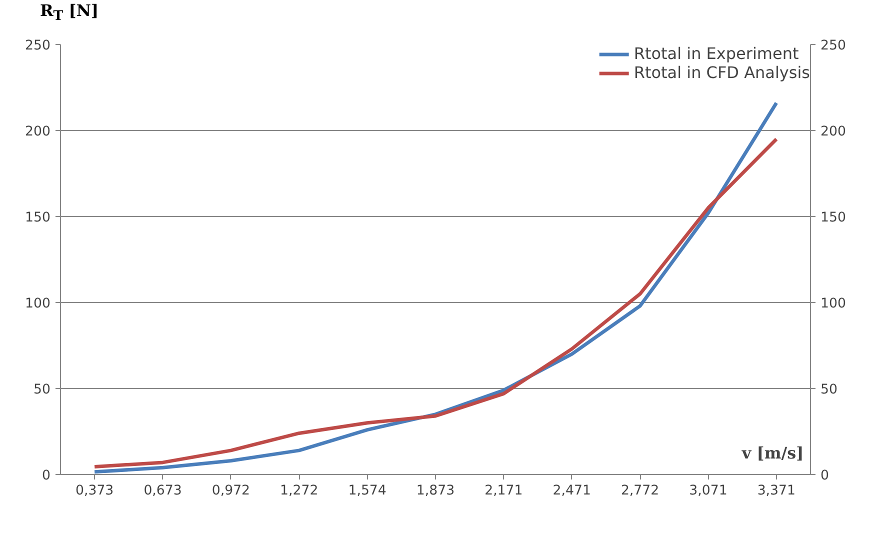 The height and width of the screenshot is (554, 880). I want to click on x-tick-label: 0,373, so click(95, 491).